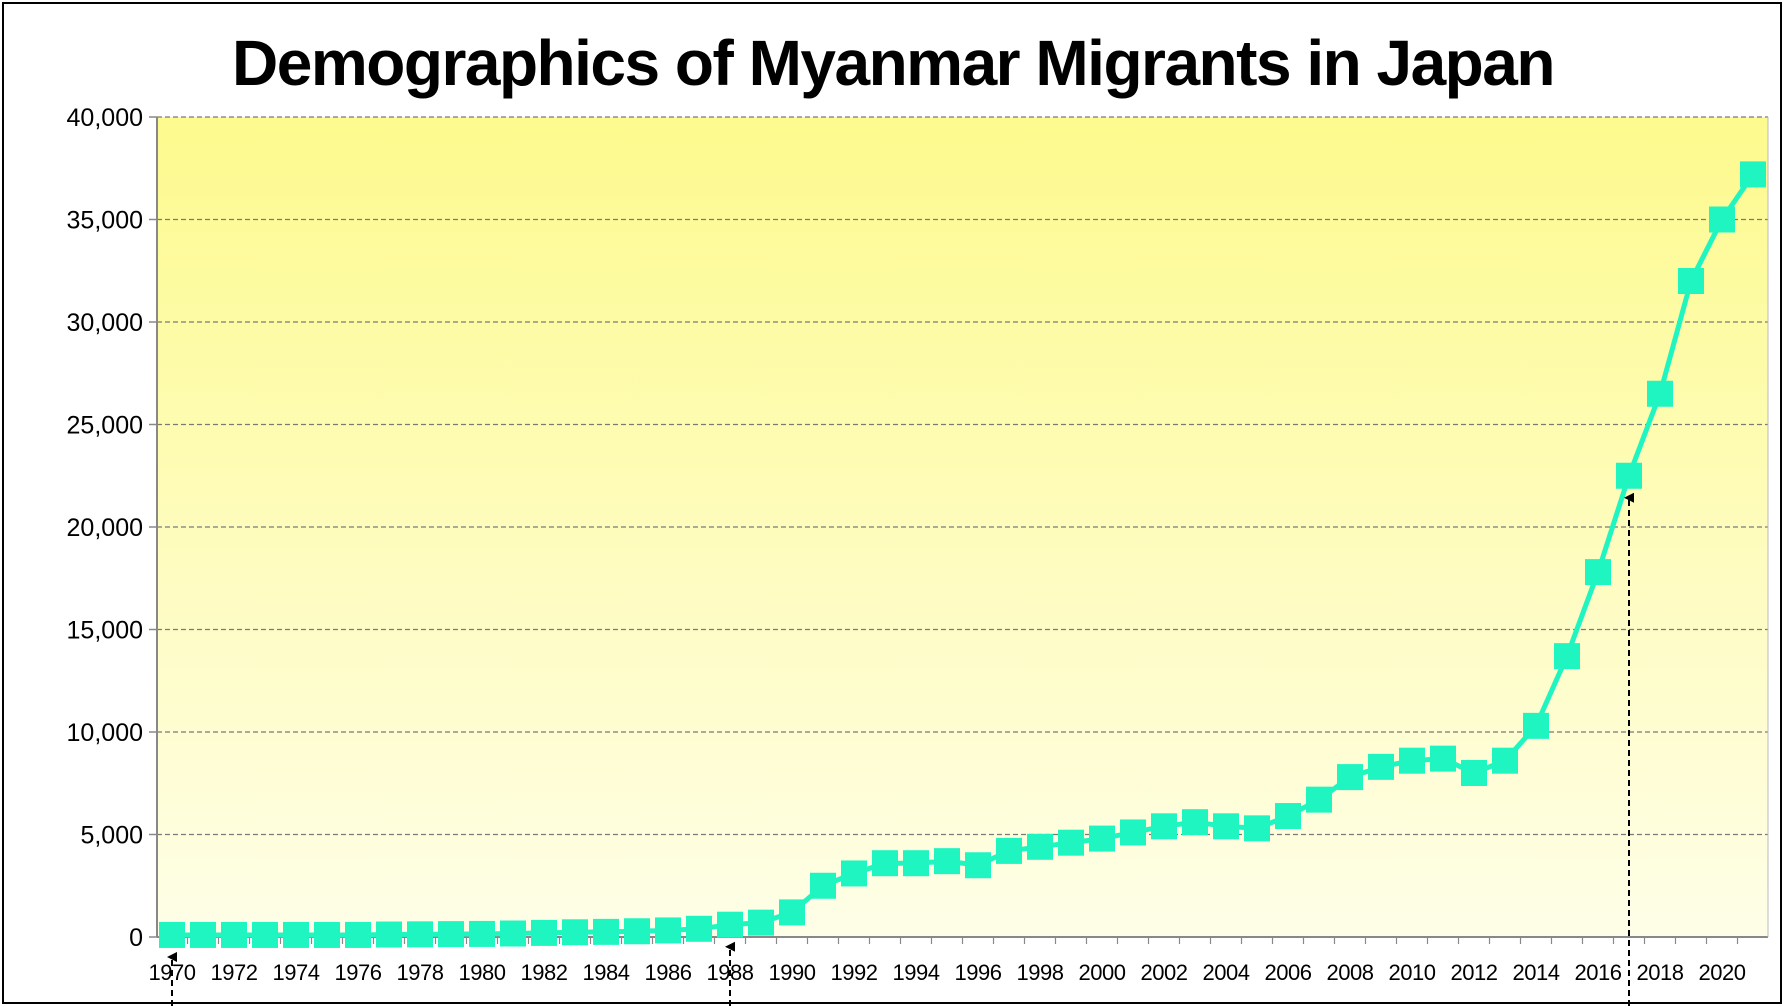 The image size is (1786, 1006). Describe the element at coordinates (105, 323) in the screenshot. I see `y-tick-label: 30,000` at that location.